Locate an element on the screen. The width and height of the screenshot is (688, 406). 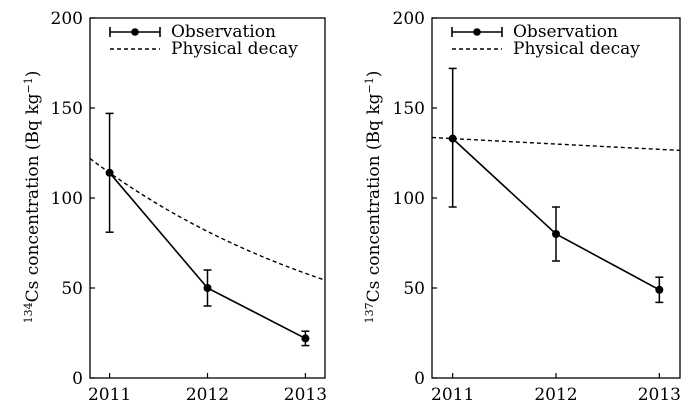
y-axis-label: 137Cs concentration (Bq kg−1) is located at coordinates (374, 197).